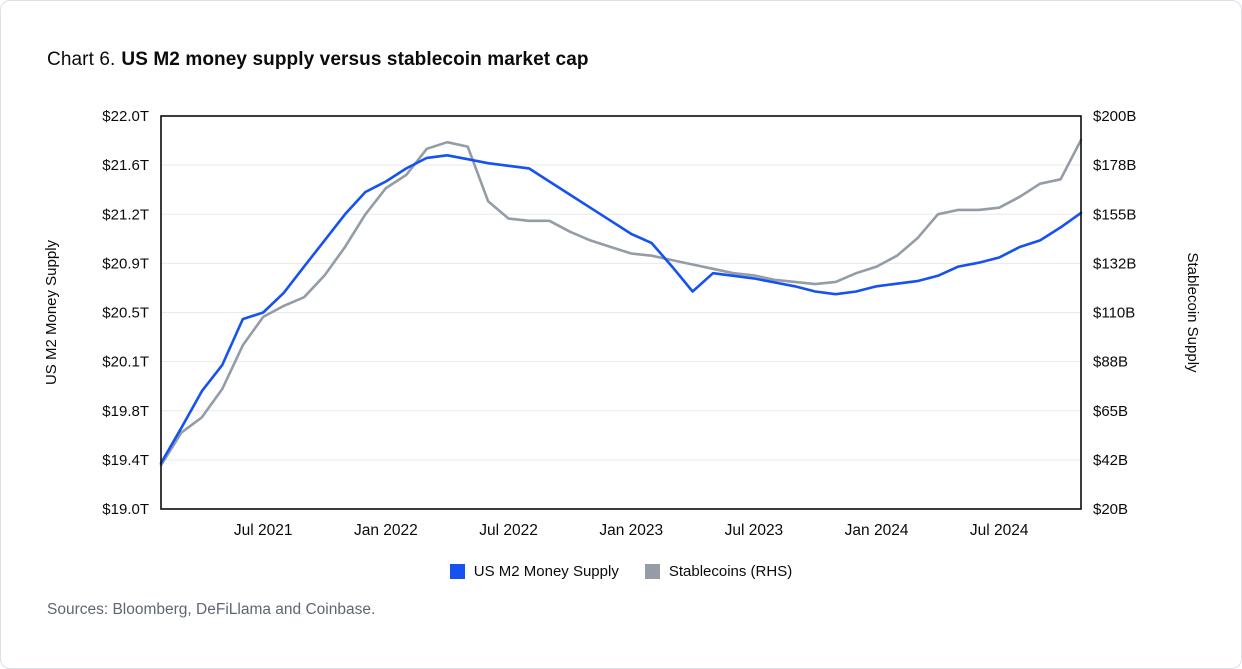 Image resolution: width=1242 pixels, height=669 pixels. What do you see at coordinates (125, 313) in the screenshot?
I see `left-axis-tick-label: $20.5T` at bounding box center [125, 313].